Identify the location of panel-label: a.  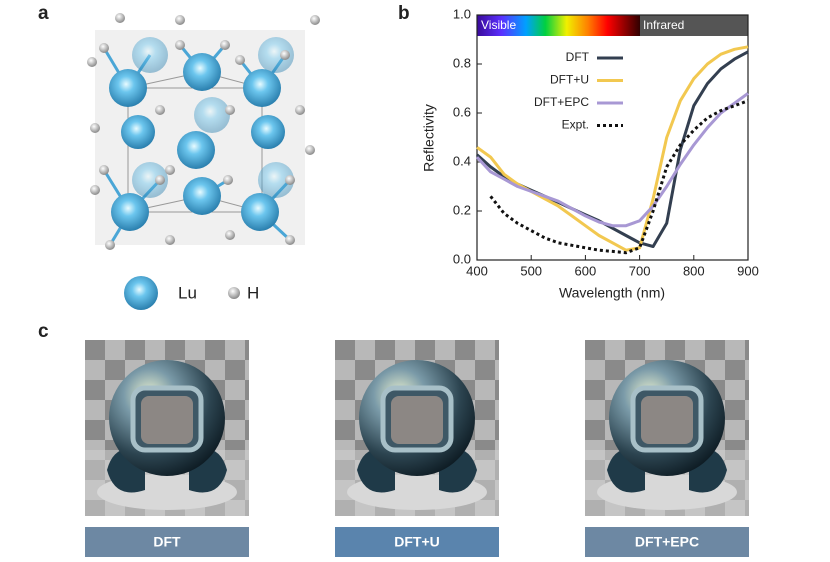
(43, 13).